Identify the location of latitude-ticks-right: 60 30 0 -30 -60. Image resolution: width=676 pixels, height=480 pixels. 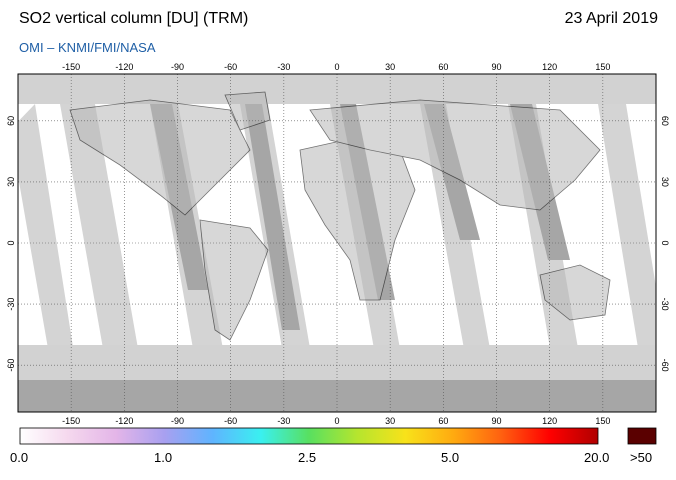
(665, 244).